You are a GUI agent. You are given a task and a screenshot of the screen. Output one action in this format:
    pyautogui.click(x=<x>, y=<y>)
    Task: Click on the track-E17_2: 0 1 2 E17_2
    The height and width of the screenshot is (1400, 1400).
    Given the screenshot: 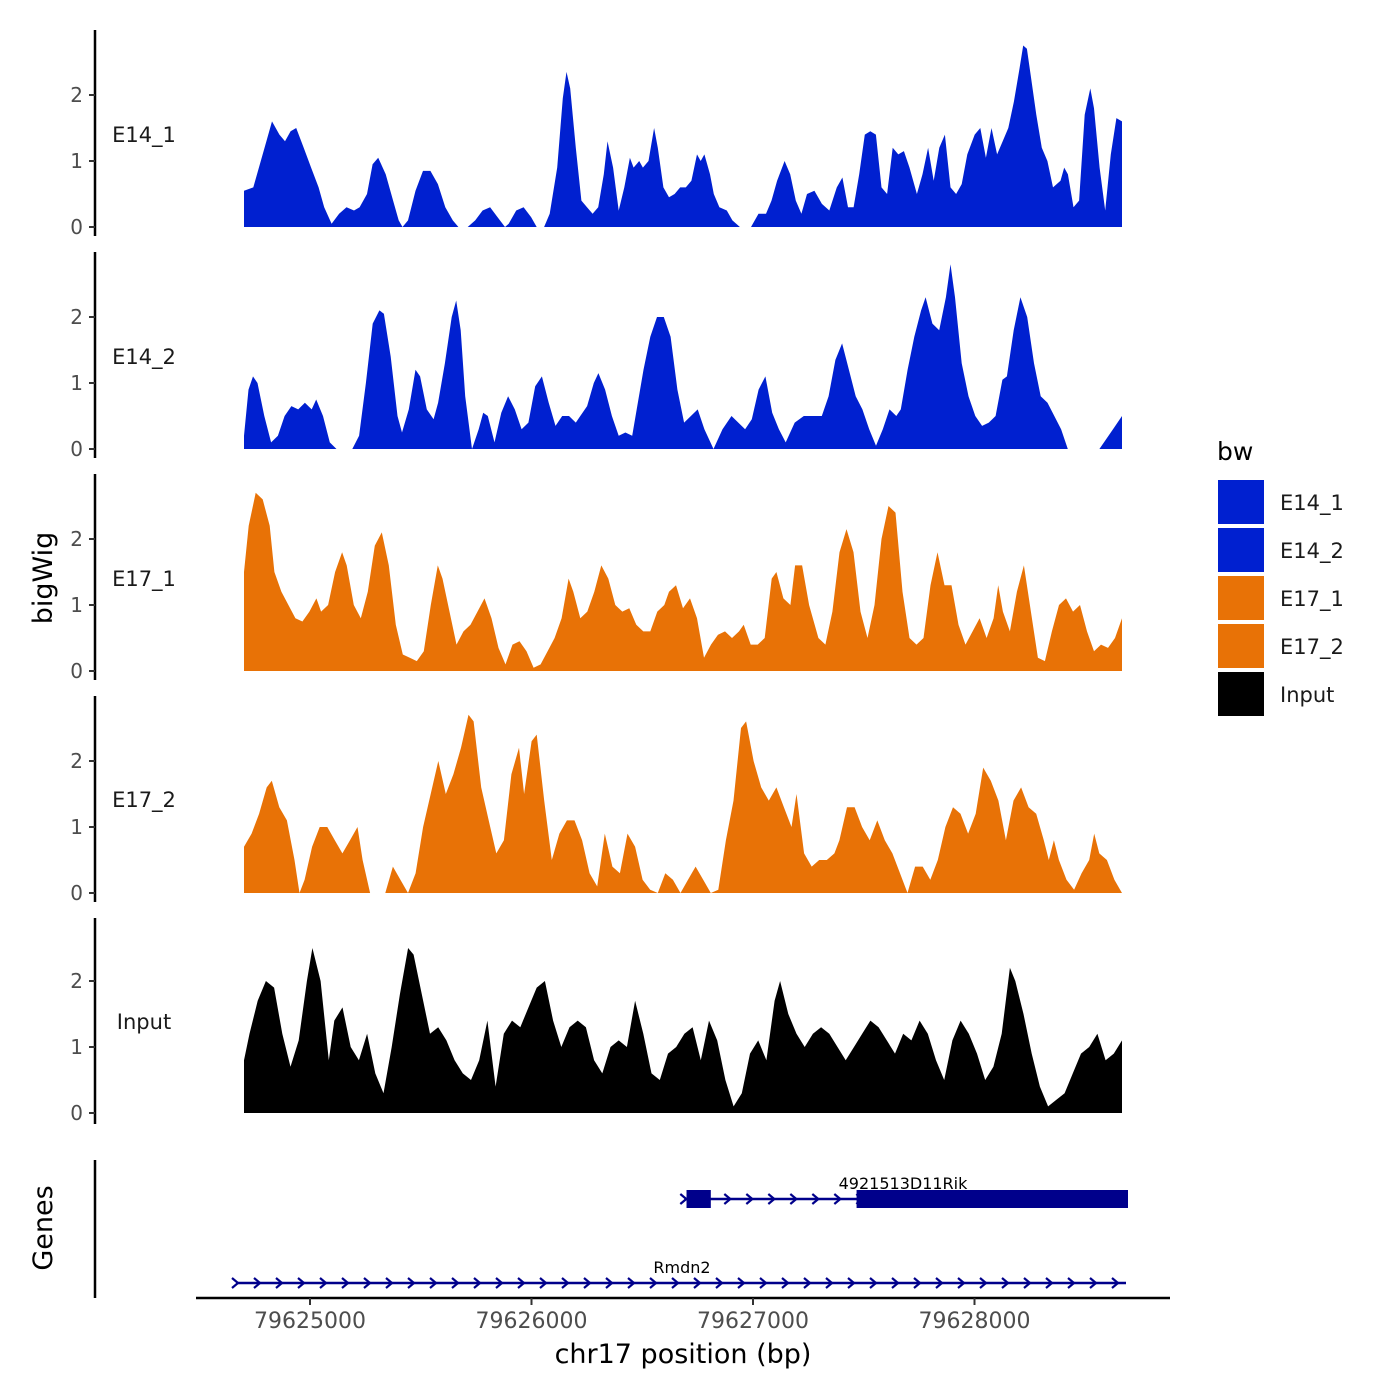 What is the action you would take?
    pyautogui.click(x=596, y=800)
    